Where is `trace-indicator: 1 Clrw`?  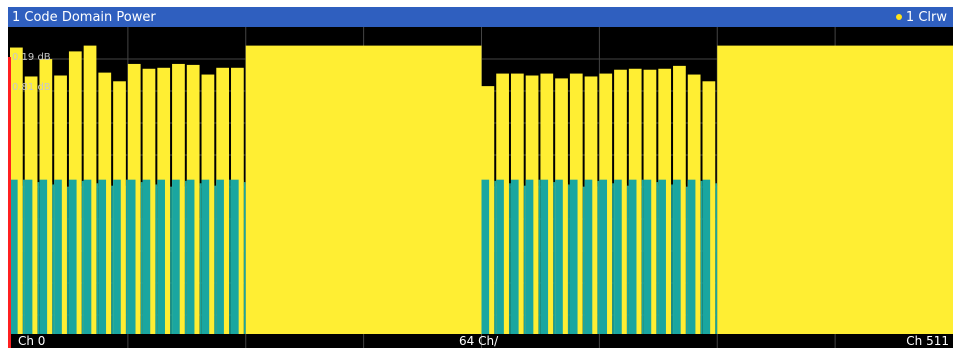
trace-indicator: 1 Clrw is located at coordinates (924, 17).